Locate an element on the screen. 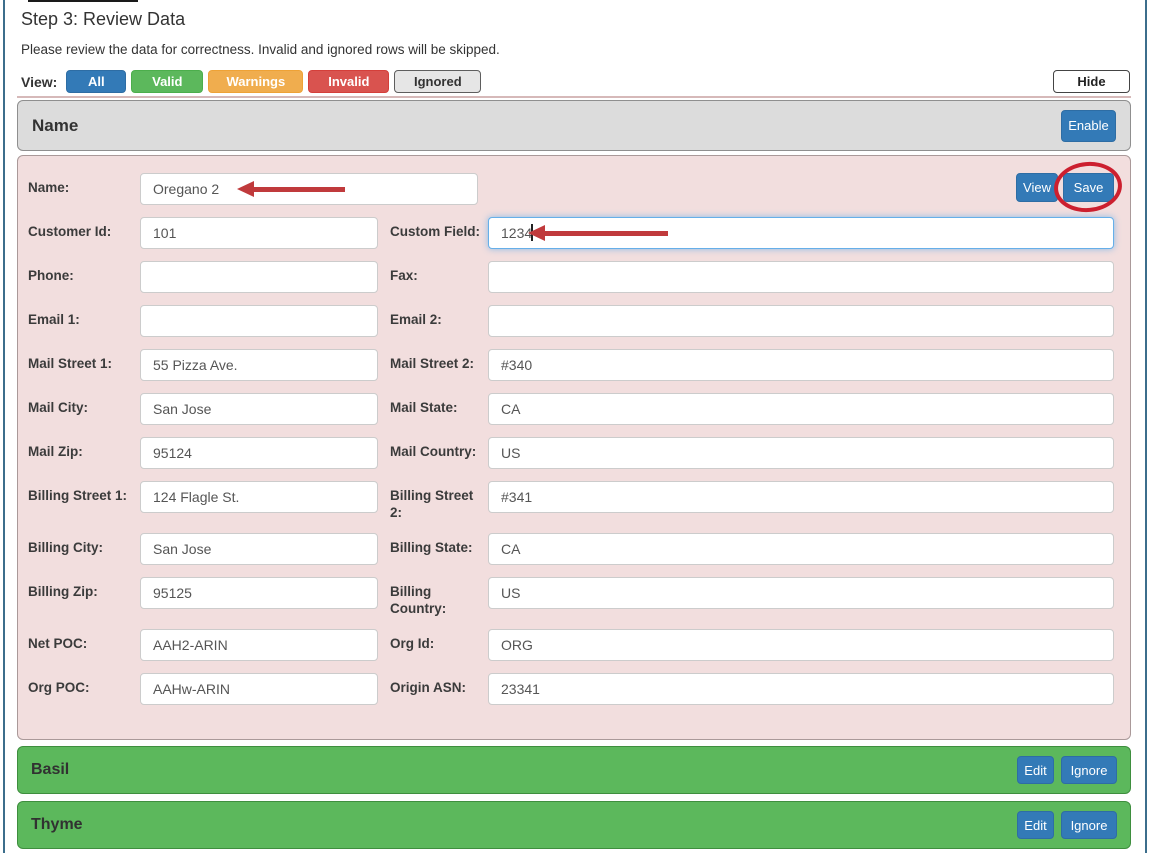 The image size is (1152, 853). field-label: Org Id: is located at coordinates (412, 643).